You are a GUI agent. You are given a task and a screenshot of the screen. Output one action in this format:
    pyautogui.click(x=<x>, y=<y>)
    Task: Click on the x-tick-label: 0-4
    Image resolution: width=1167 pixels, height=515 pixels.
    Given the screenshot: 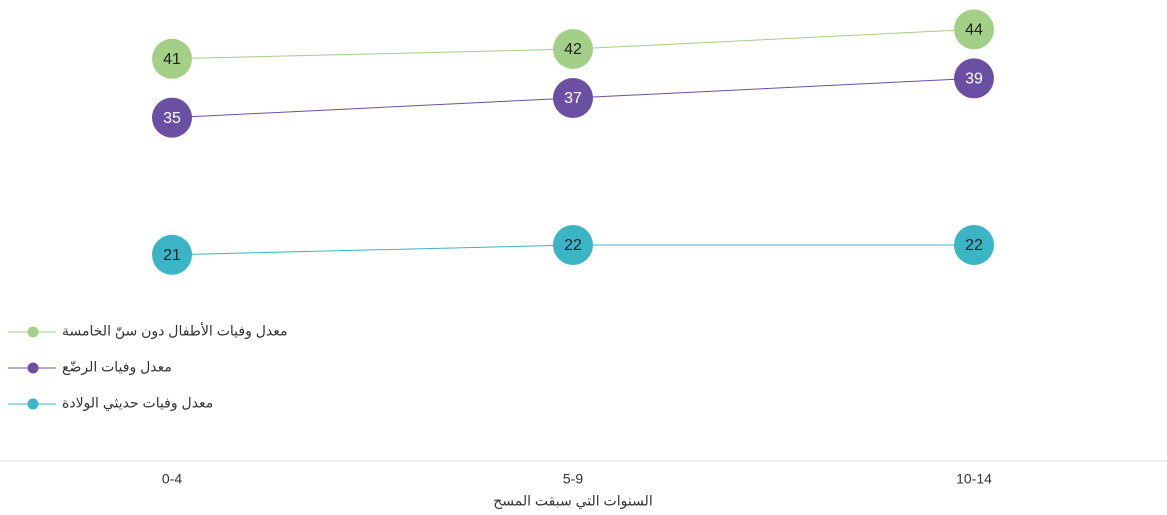 What is the action you would take?
    pyautogui.click(x=172, y=479)
    